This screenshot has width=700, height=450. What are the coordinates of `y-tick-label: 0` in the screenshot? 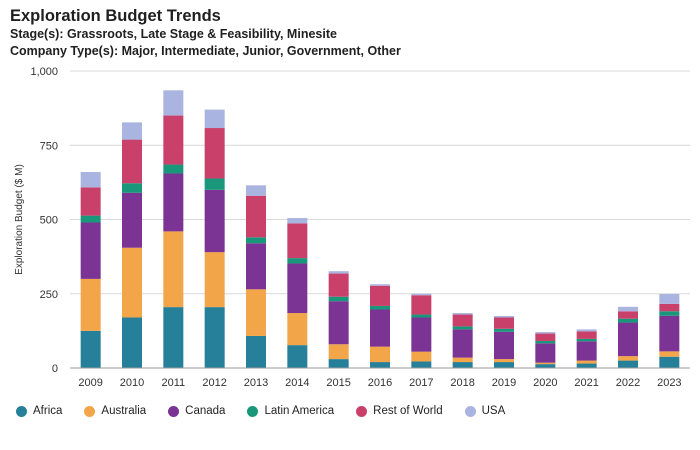 It's located at (55, 369).